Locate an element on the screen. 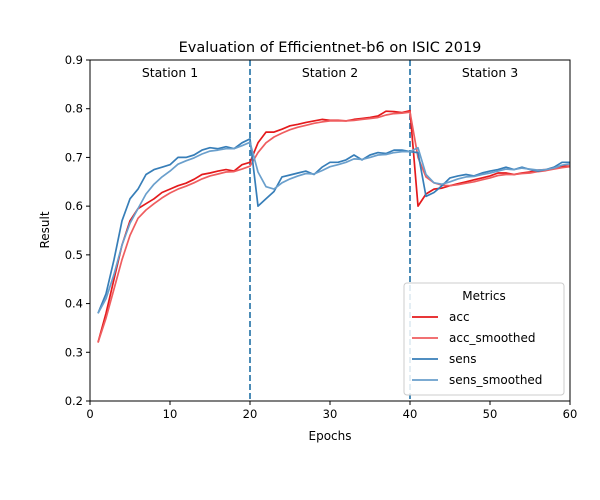 The image size is (600, 500). x-axis-label: Epochs is located at coordinates (330, 436).